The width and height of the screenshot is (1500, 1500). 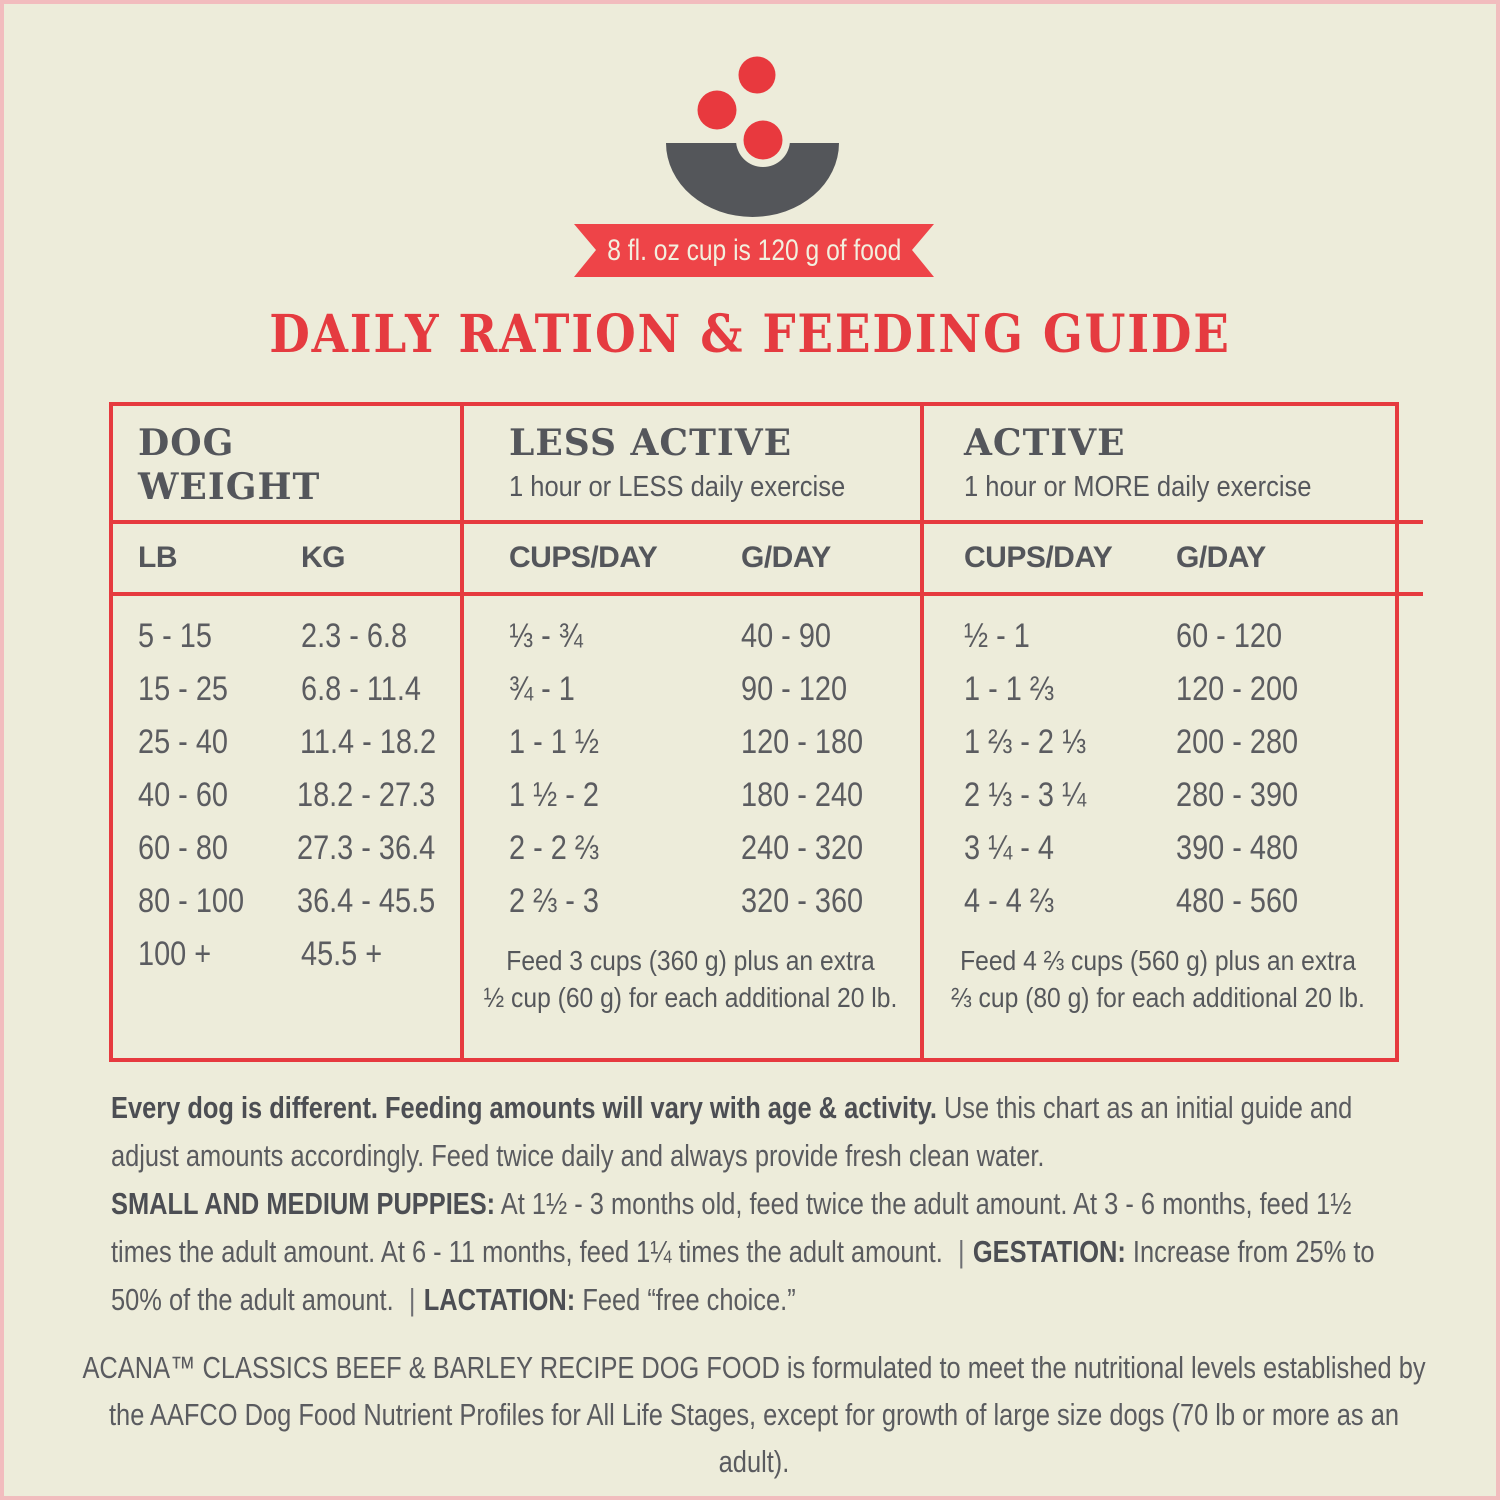 What do you see at coordinates (286, 636) in the screenshot?
I see `table-row: 5 - 15 2.3 - 6.8` at bounding box center [286, 636].